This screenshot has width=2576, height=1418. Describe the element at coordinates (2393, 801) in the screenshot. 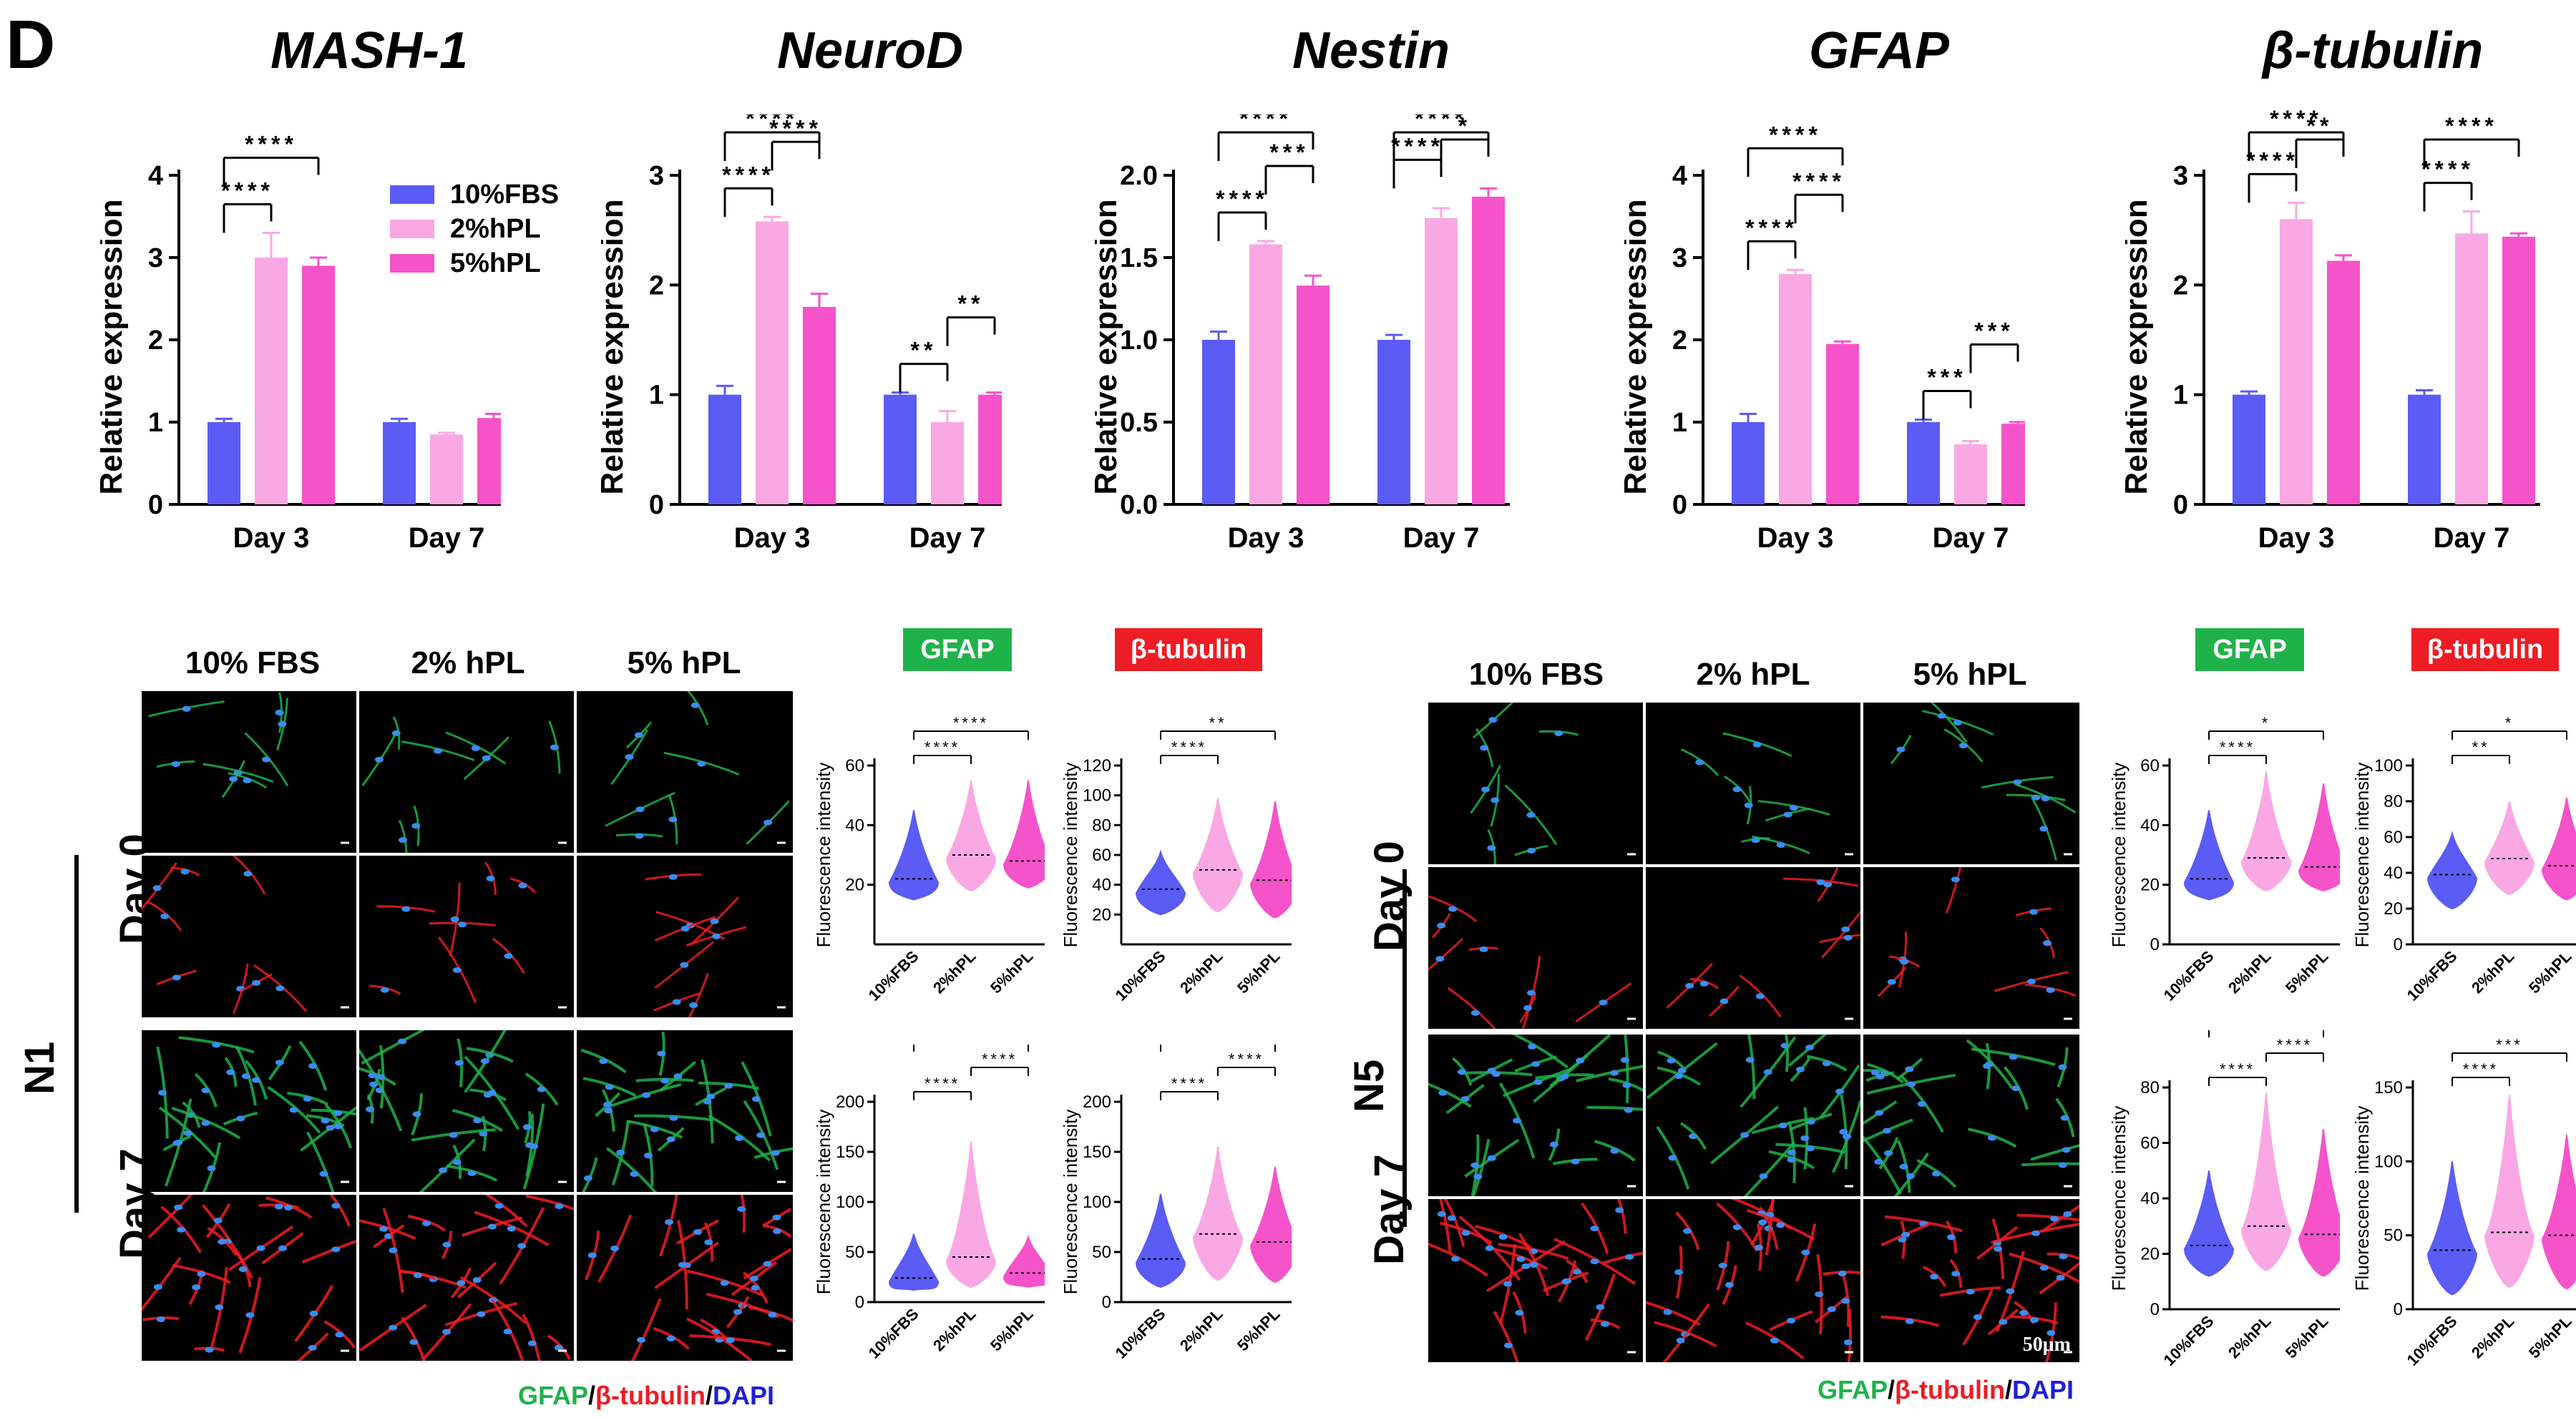

I see `y-tick-label: 80` at that location.